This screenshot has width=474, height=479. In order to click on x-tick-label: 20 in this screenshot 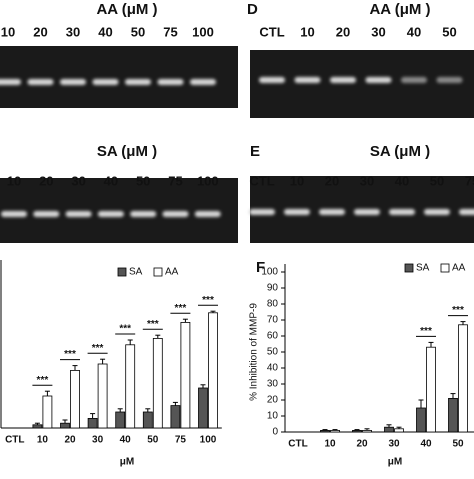, I will do `click(362, 444)`.